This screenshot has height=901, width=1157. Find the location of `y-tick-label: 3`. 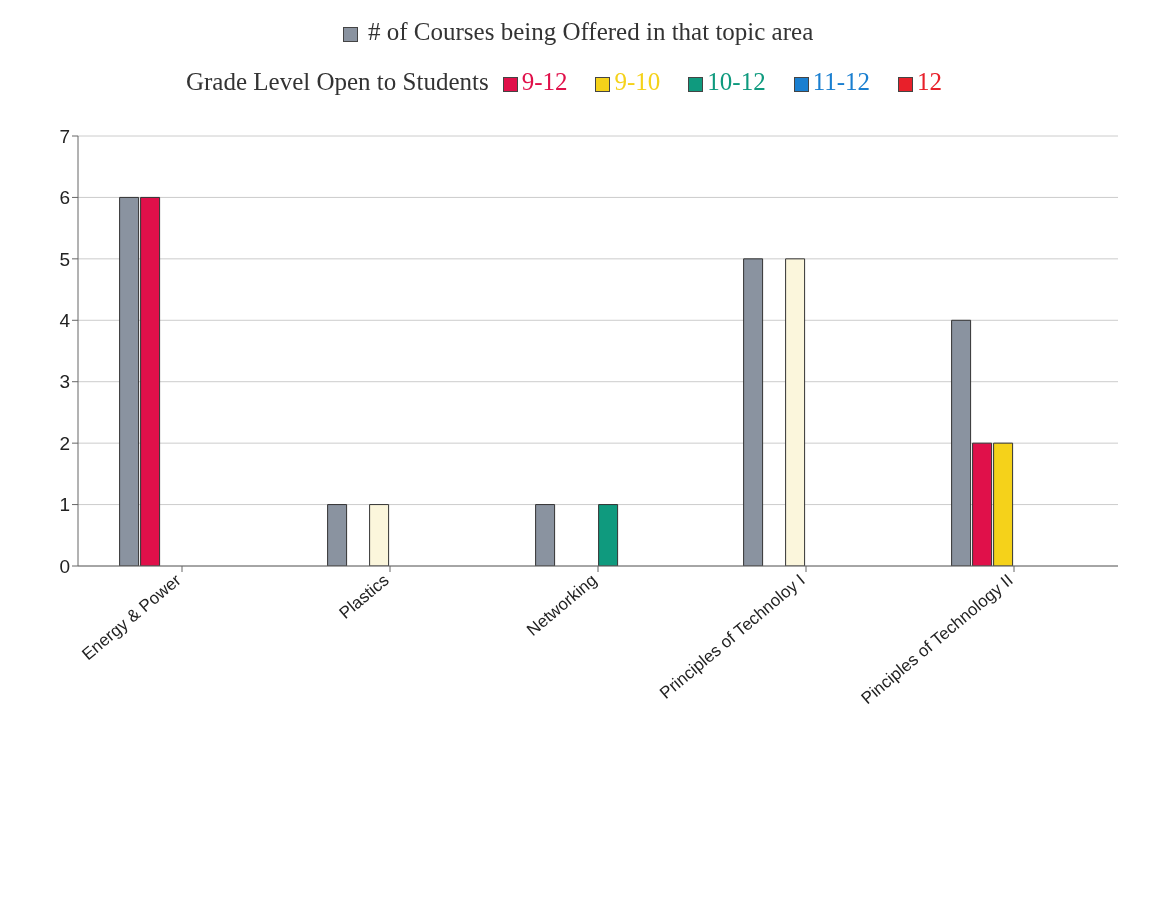

y-tick-label: 3 is located at coordinates (64, 382).